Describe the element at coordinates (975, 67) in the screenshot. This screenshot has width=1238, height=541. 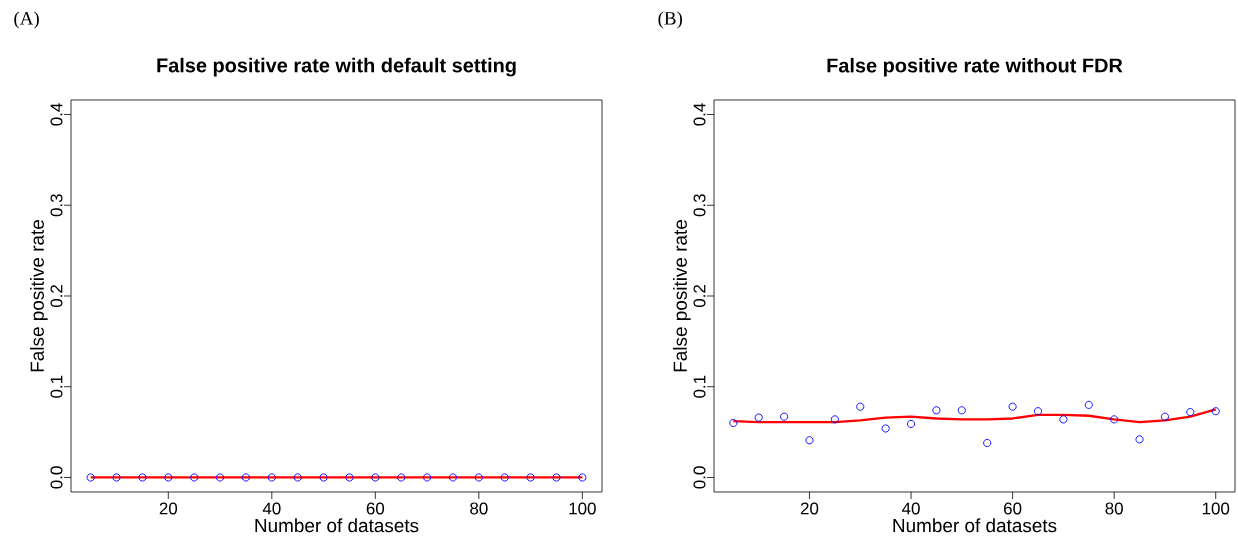
I see `chart-title: False positive rate without FDR` at that location.